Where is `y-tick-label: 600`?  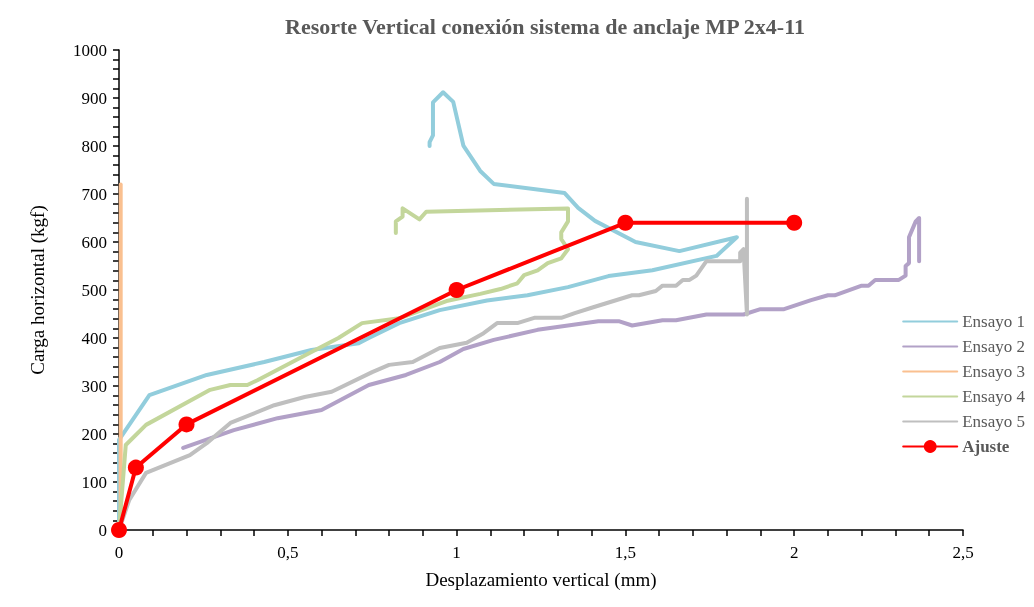 y-tick-label: 600 is located at coordinates (94, 242).